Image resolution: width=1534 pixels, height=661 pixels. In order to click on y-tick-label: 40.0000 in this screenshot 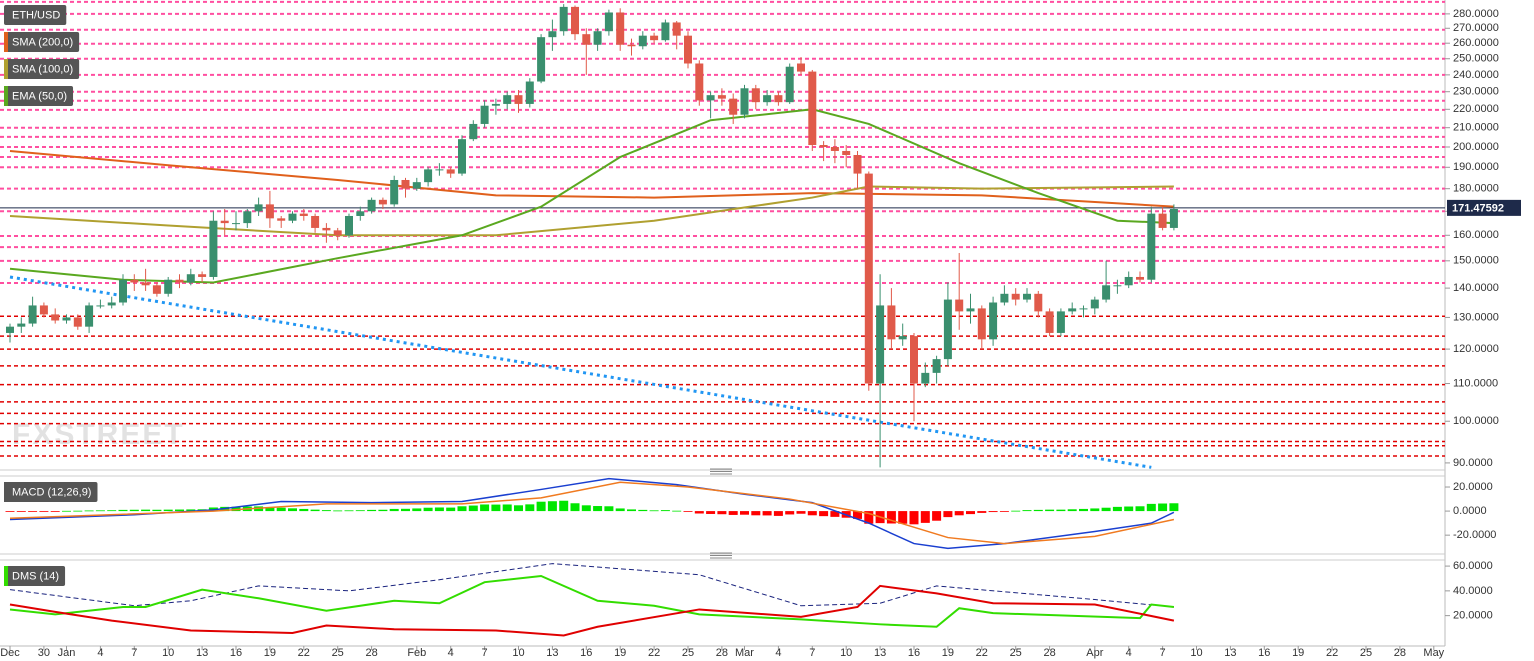, I will do `click(1473, 591)`.